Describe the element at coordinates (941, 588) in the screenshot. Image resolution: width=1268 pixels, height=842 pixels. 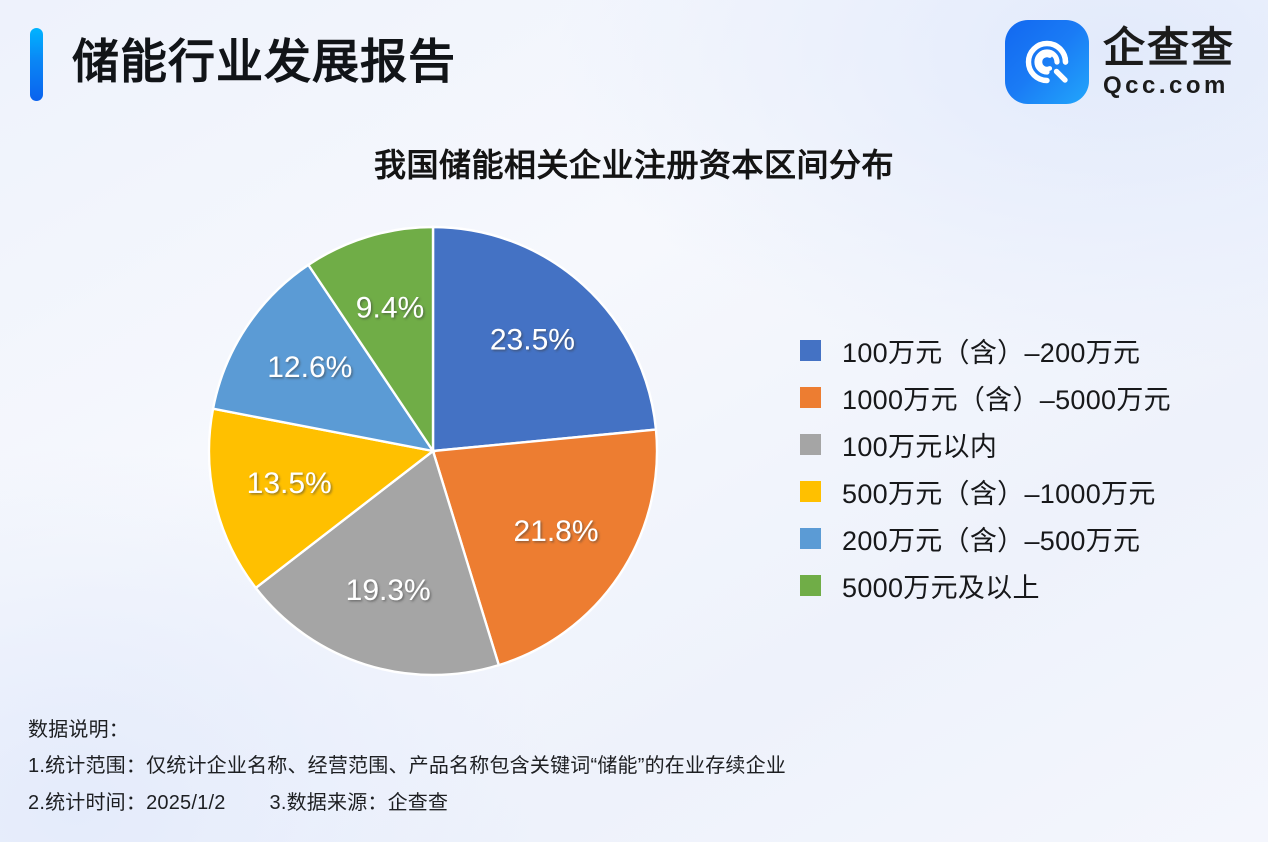
I see `legend-label: 5000万元及以上` at that location.